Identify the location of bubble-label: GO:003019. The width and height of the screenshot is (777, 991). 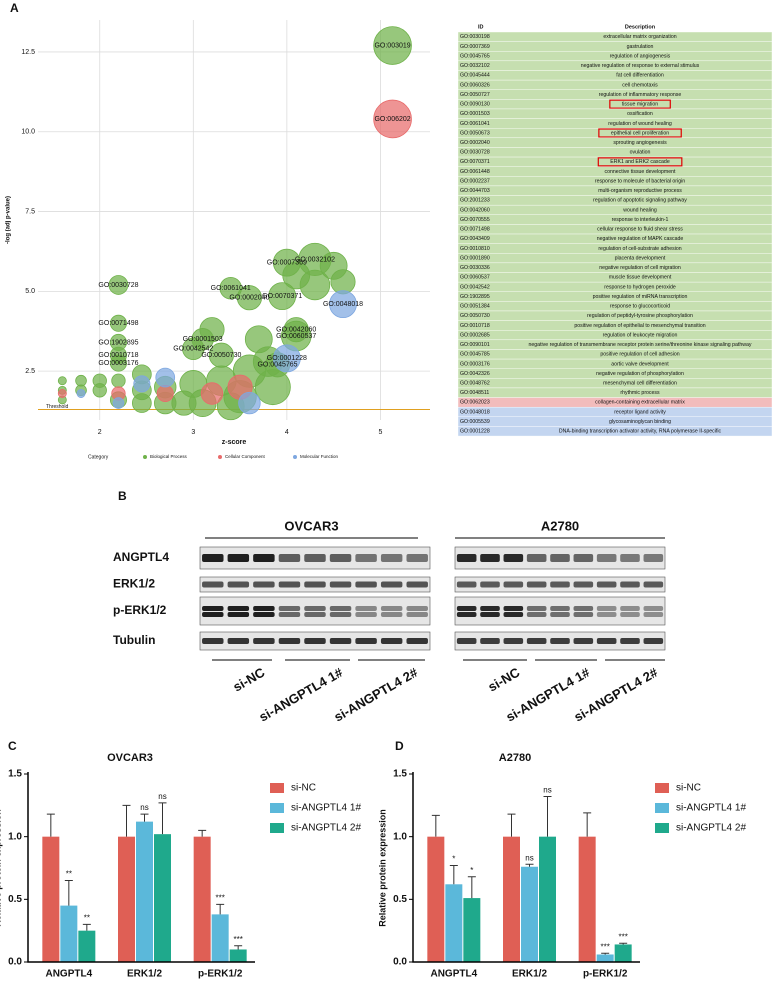
(392, 45).